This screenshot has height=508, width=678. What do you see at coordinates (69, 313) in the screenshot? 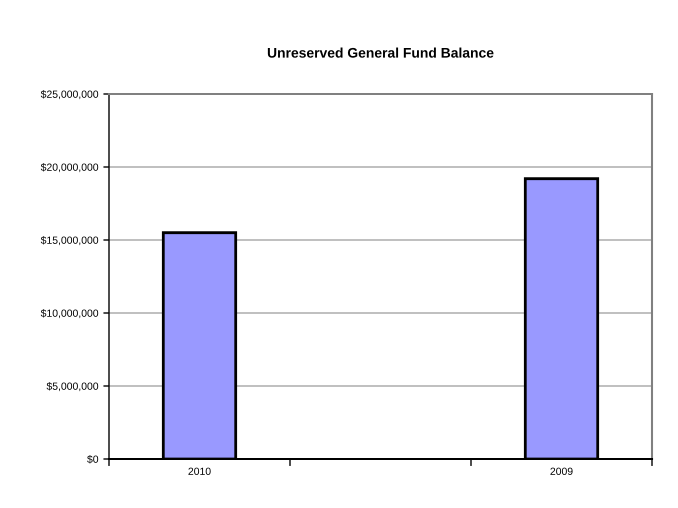
I see `y-tick-label: $10,000,000` at bounding box center [69, 313].